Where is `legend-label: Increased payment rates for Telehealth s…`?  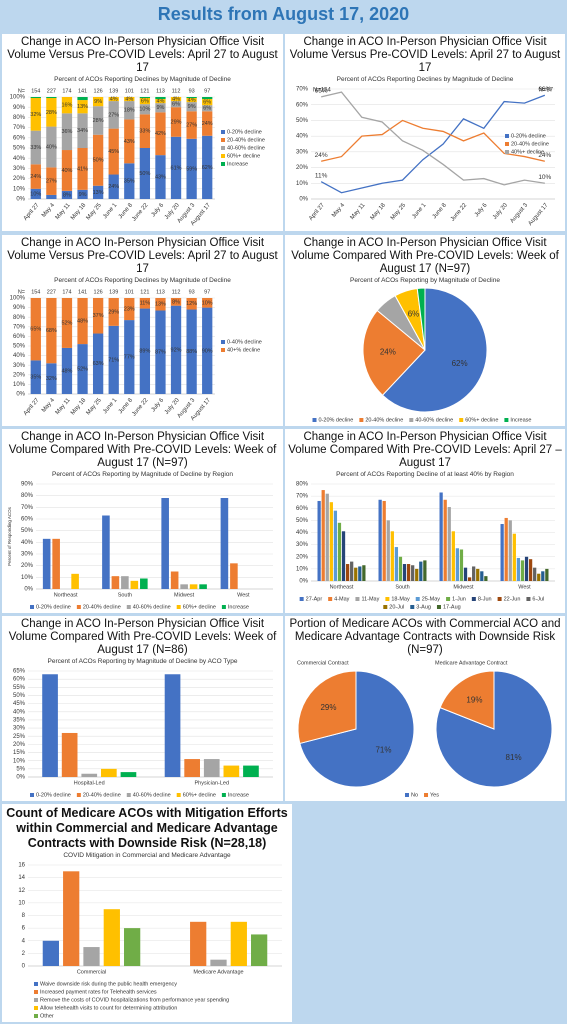 legend-label: Increased payment rates for Telehealth s… is located at coordinates (98, 992).